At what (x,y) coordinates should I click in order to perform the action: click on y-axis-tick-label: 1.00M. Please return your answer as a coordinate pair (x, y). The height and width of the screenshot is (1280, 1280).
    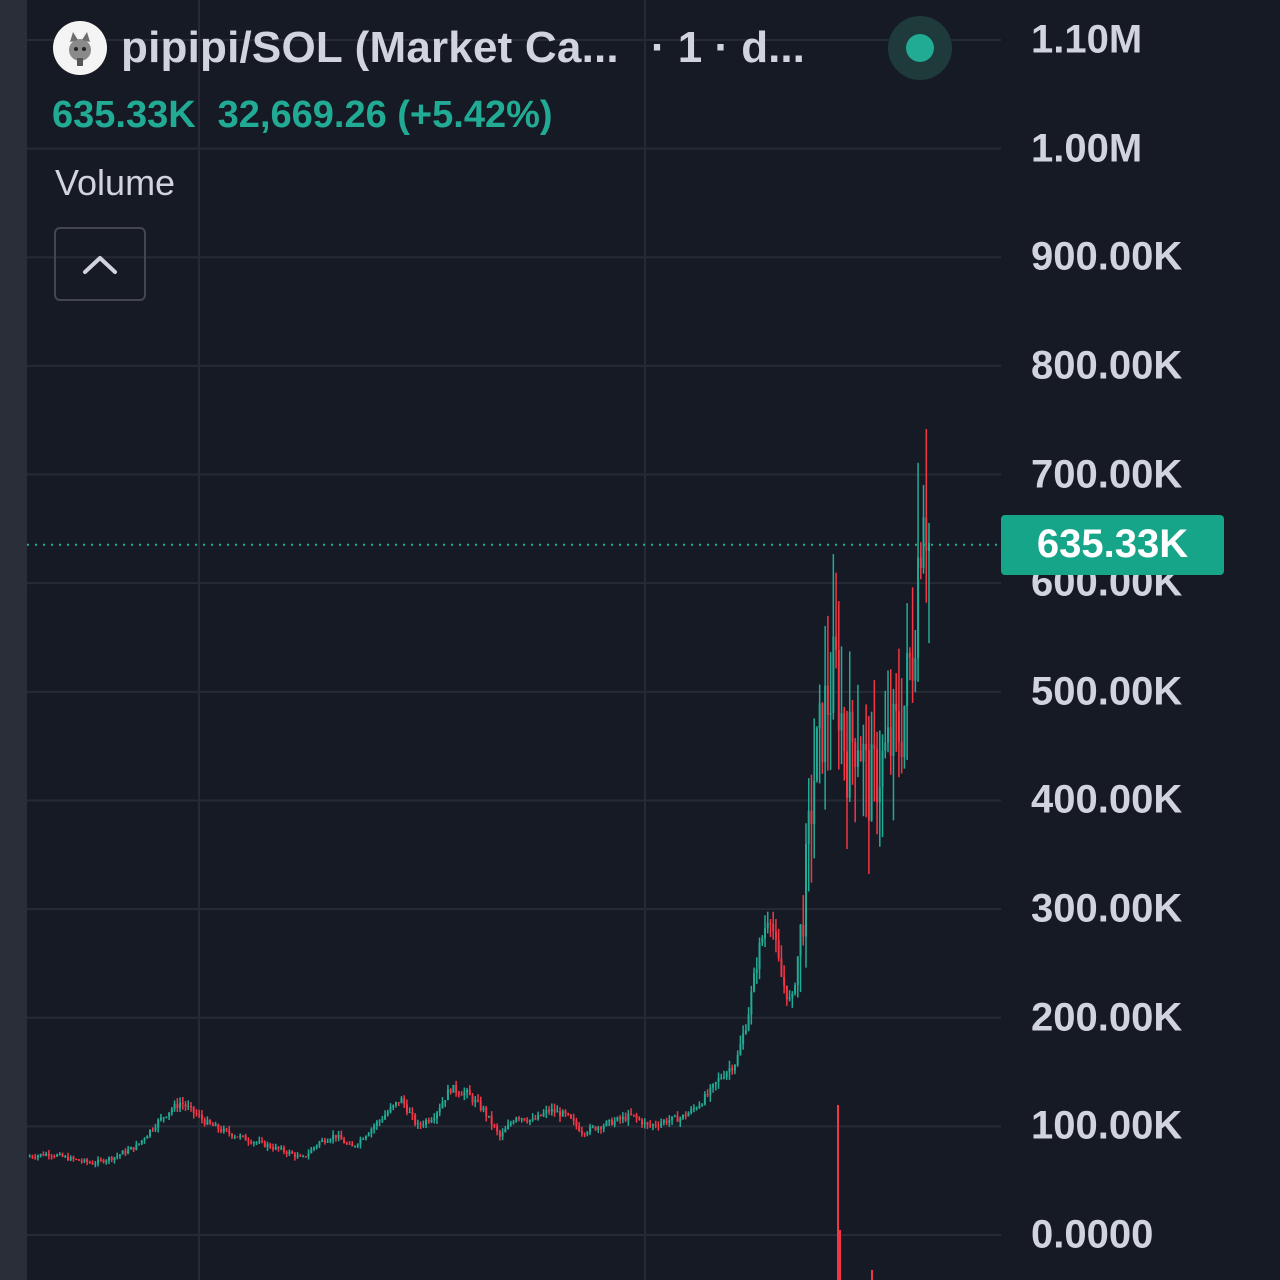
    Looking at the image, I should click on (1087, 148).